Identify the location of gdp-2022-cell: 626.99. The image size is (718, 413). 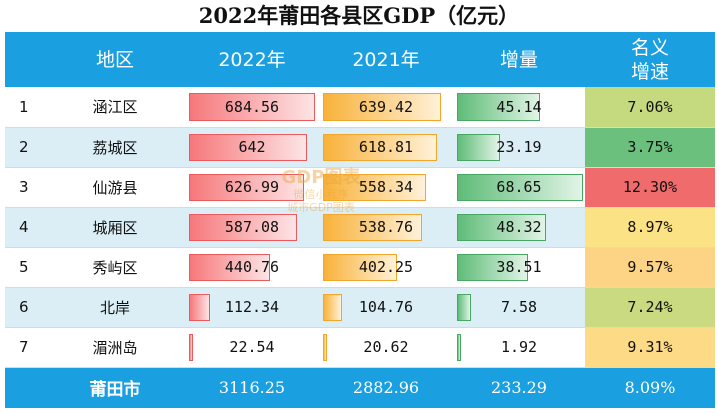
(252, 187).